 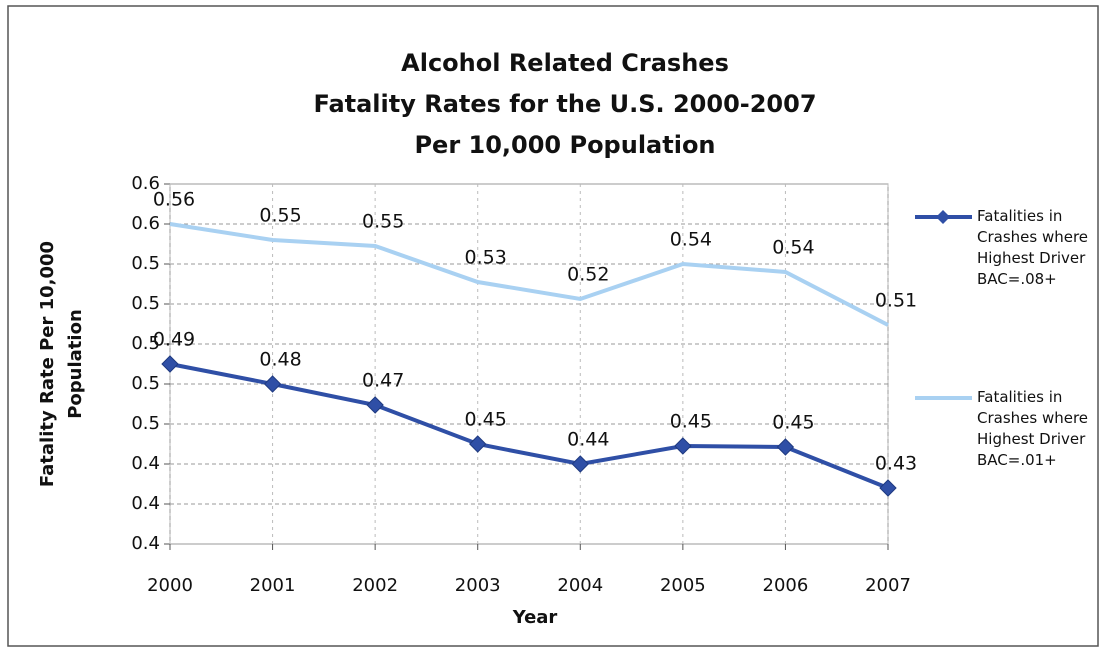 What do you see at coordinates (47, 364) in the screenshot?
I see `y-axis-label: Fatality Rate Per 10,000` at bounding box center [47, 364].